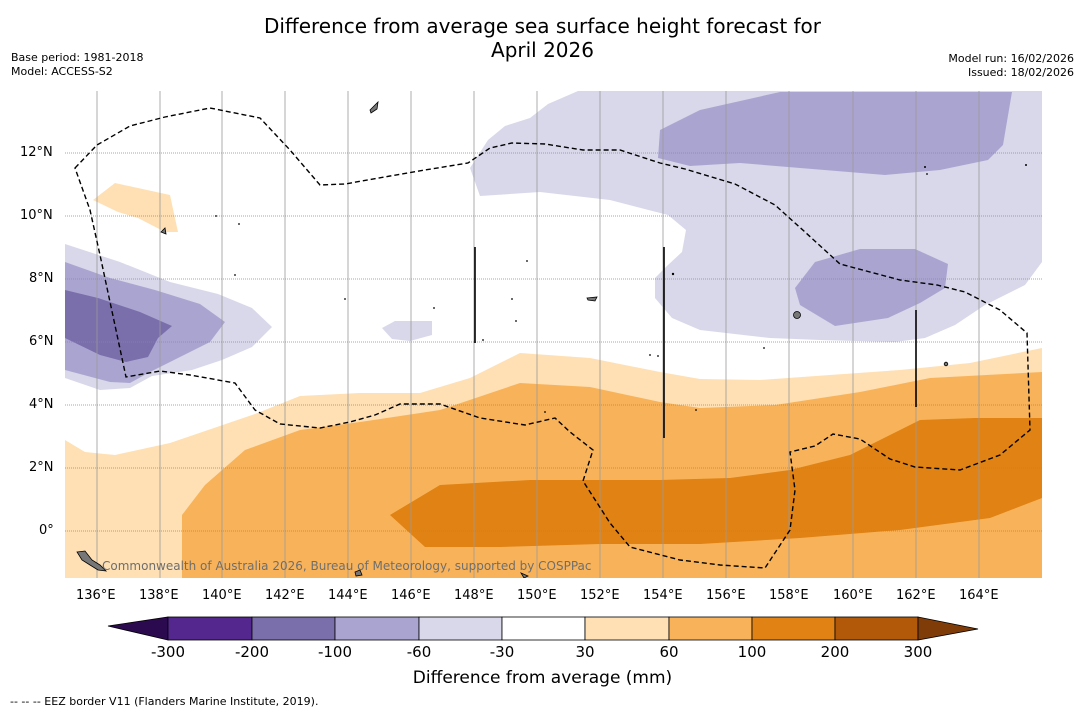 The width and height of the screenshot is (1085, 713). What do you see at coordinates (663, 595) in the screenshot?
I see `lon-label: 154°E` at bounding box center [663, 595].